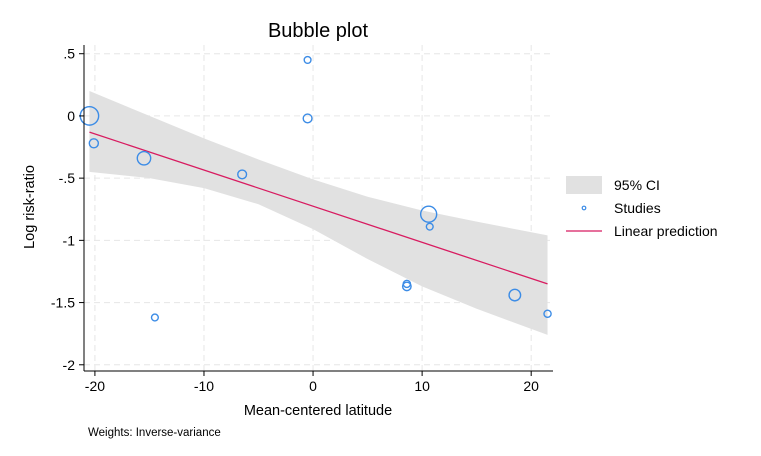 The height and width of the screenshot is (456, 761). What do you see at coordinates (318, 411) in the screenshot?
I see `x-axis-label: Mean-centered latitude` at bounding box center [318, 411].